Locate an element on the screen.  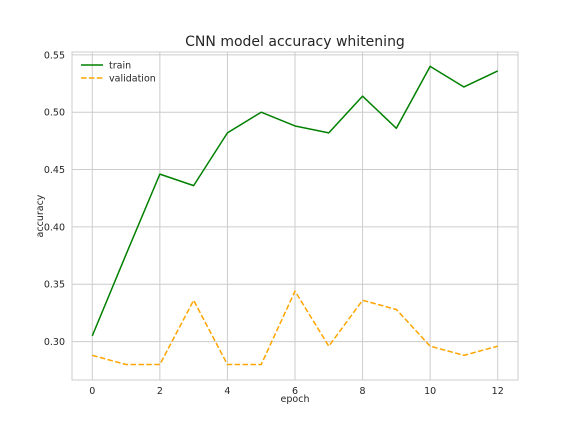
y-tick-label: 0.45 is located at coordinates (54, 170).